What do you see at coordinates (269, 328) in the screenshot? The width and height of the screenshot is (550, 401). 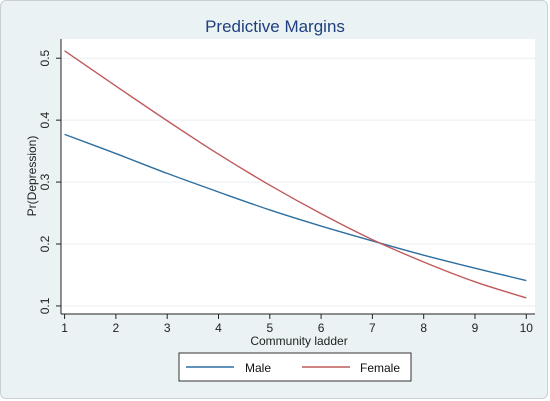 I see `x-tick-label: 5` at bounding box center [269, 328].